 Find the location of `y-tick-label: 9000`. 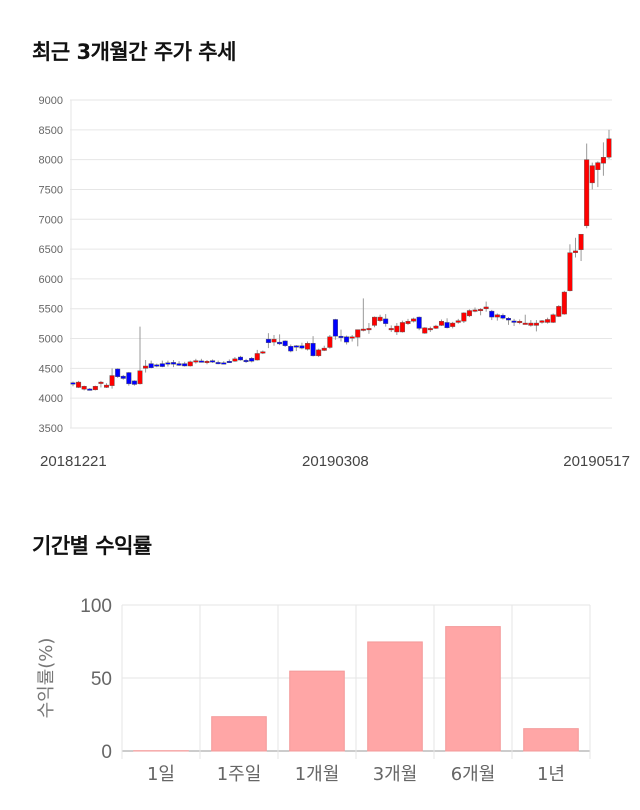

y-tick-label: 9000 is located at coordinates (51, 101).